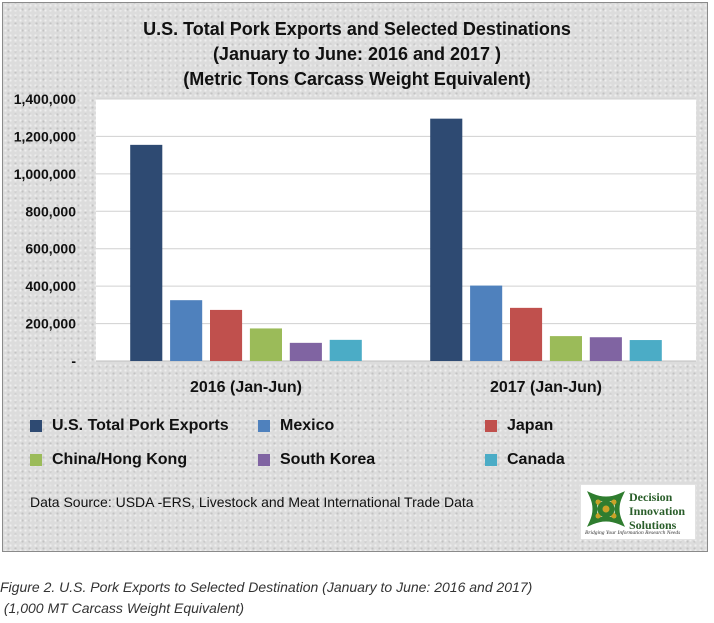 Image resolution: width=714 pixels, height=623 pixels. What do you see at coordinates (50, 324) in the screenshot?
I see `y-tick-label: 200,000` at bounding box center [50, 324].